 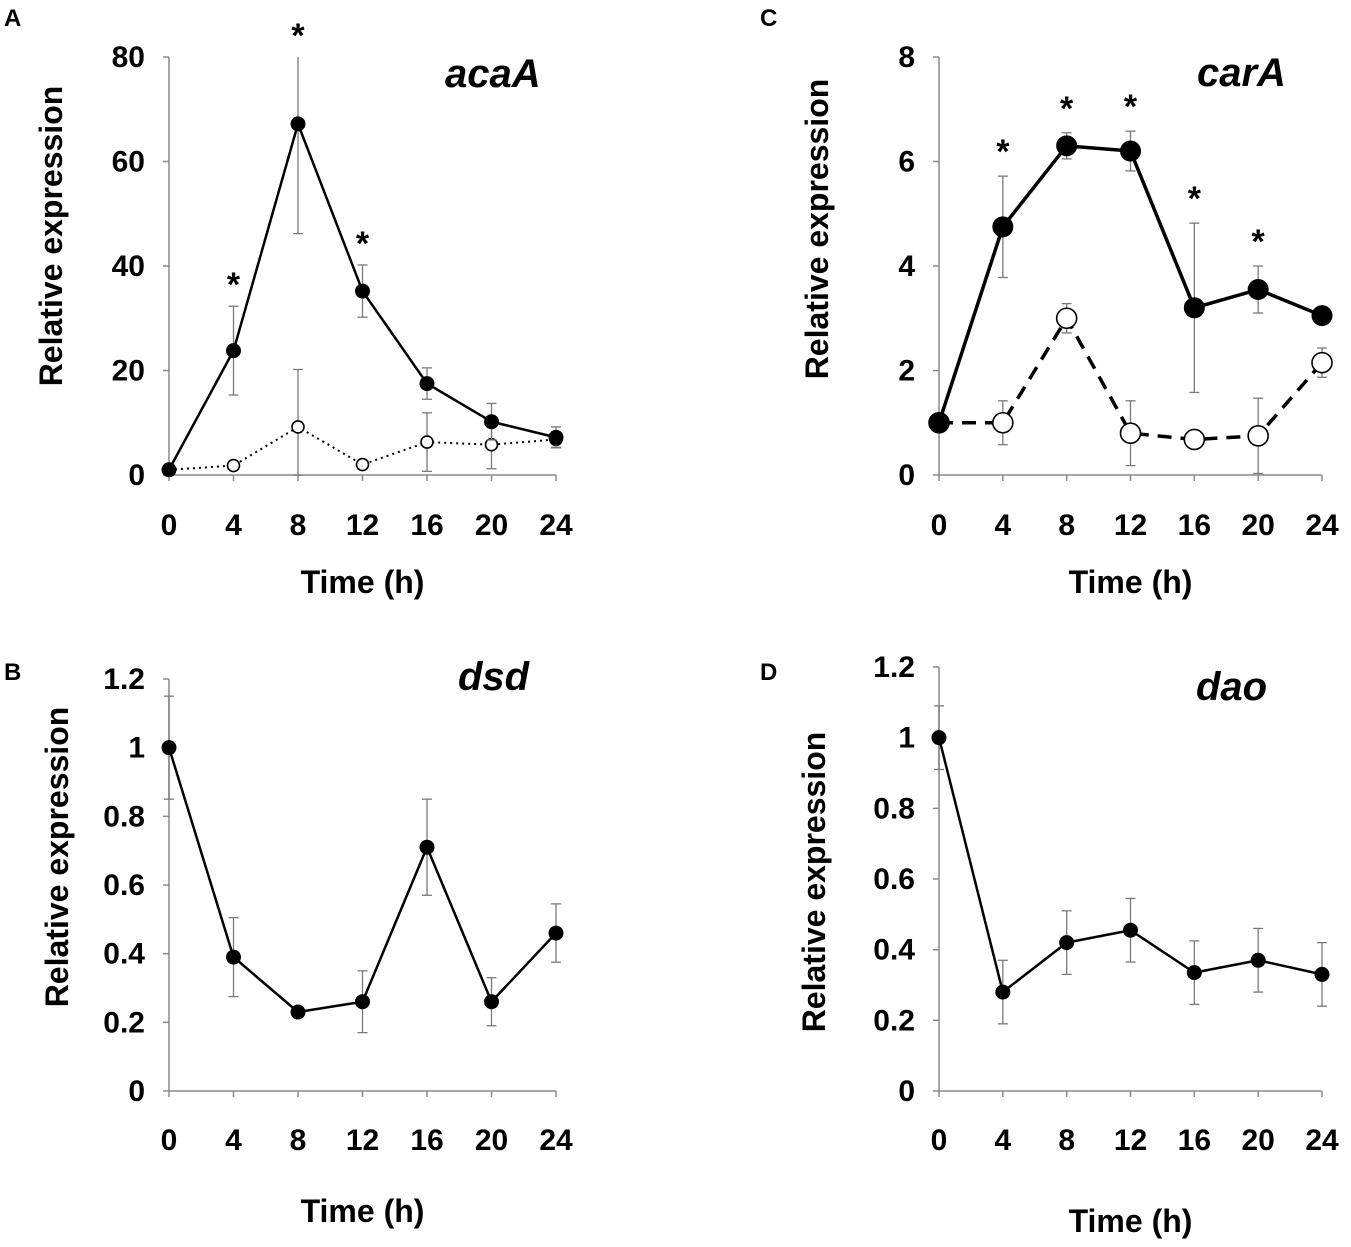 I want to click on gene-title: dsd, so click(x=494, y=677).